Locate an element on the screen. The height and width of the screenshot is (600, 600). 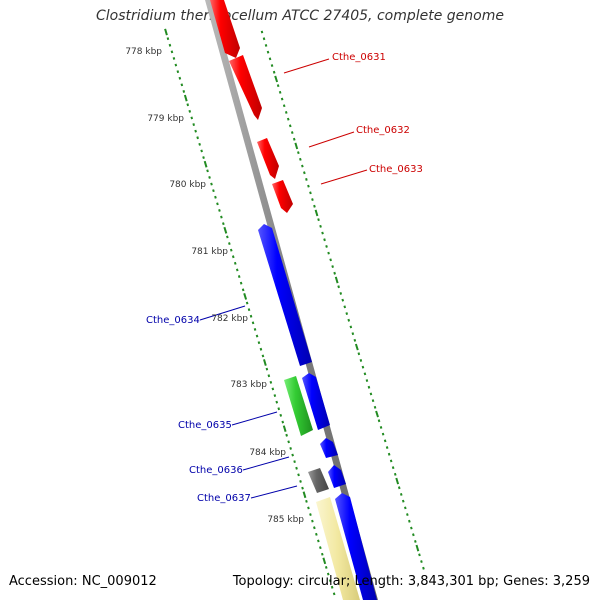
reverse-strand-genes is located at coordinates (317, 412).